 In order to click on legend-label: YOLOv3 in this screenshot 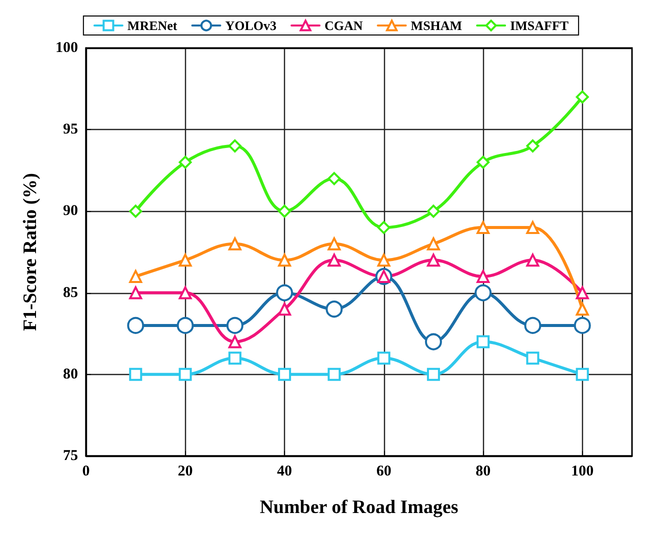, I will do `click(251, 25)`.